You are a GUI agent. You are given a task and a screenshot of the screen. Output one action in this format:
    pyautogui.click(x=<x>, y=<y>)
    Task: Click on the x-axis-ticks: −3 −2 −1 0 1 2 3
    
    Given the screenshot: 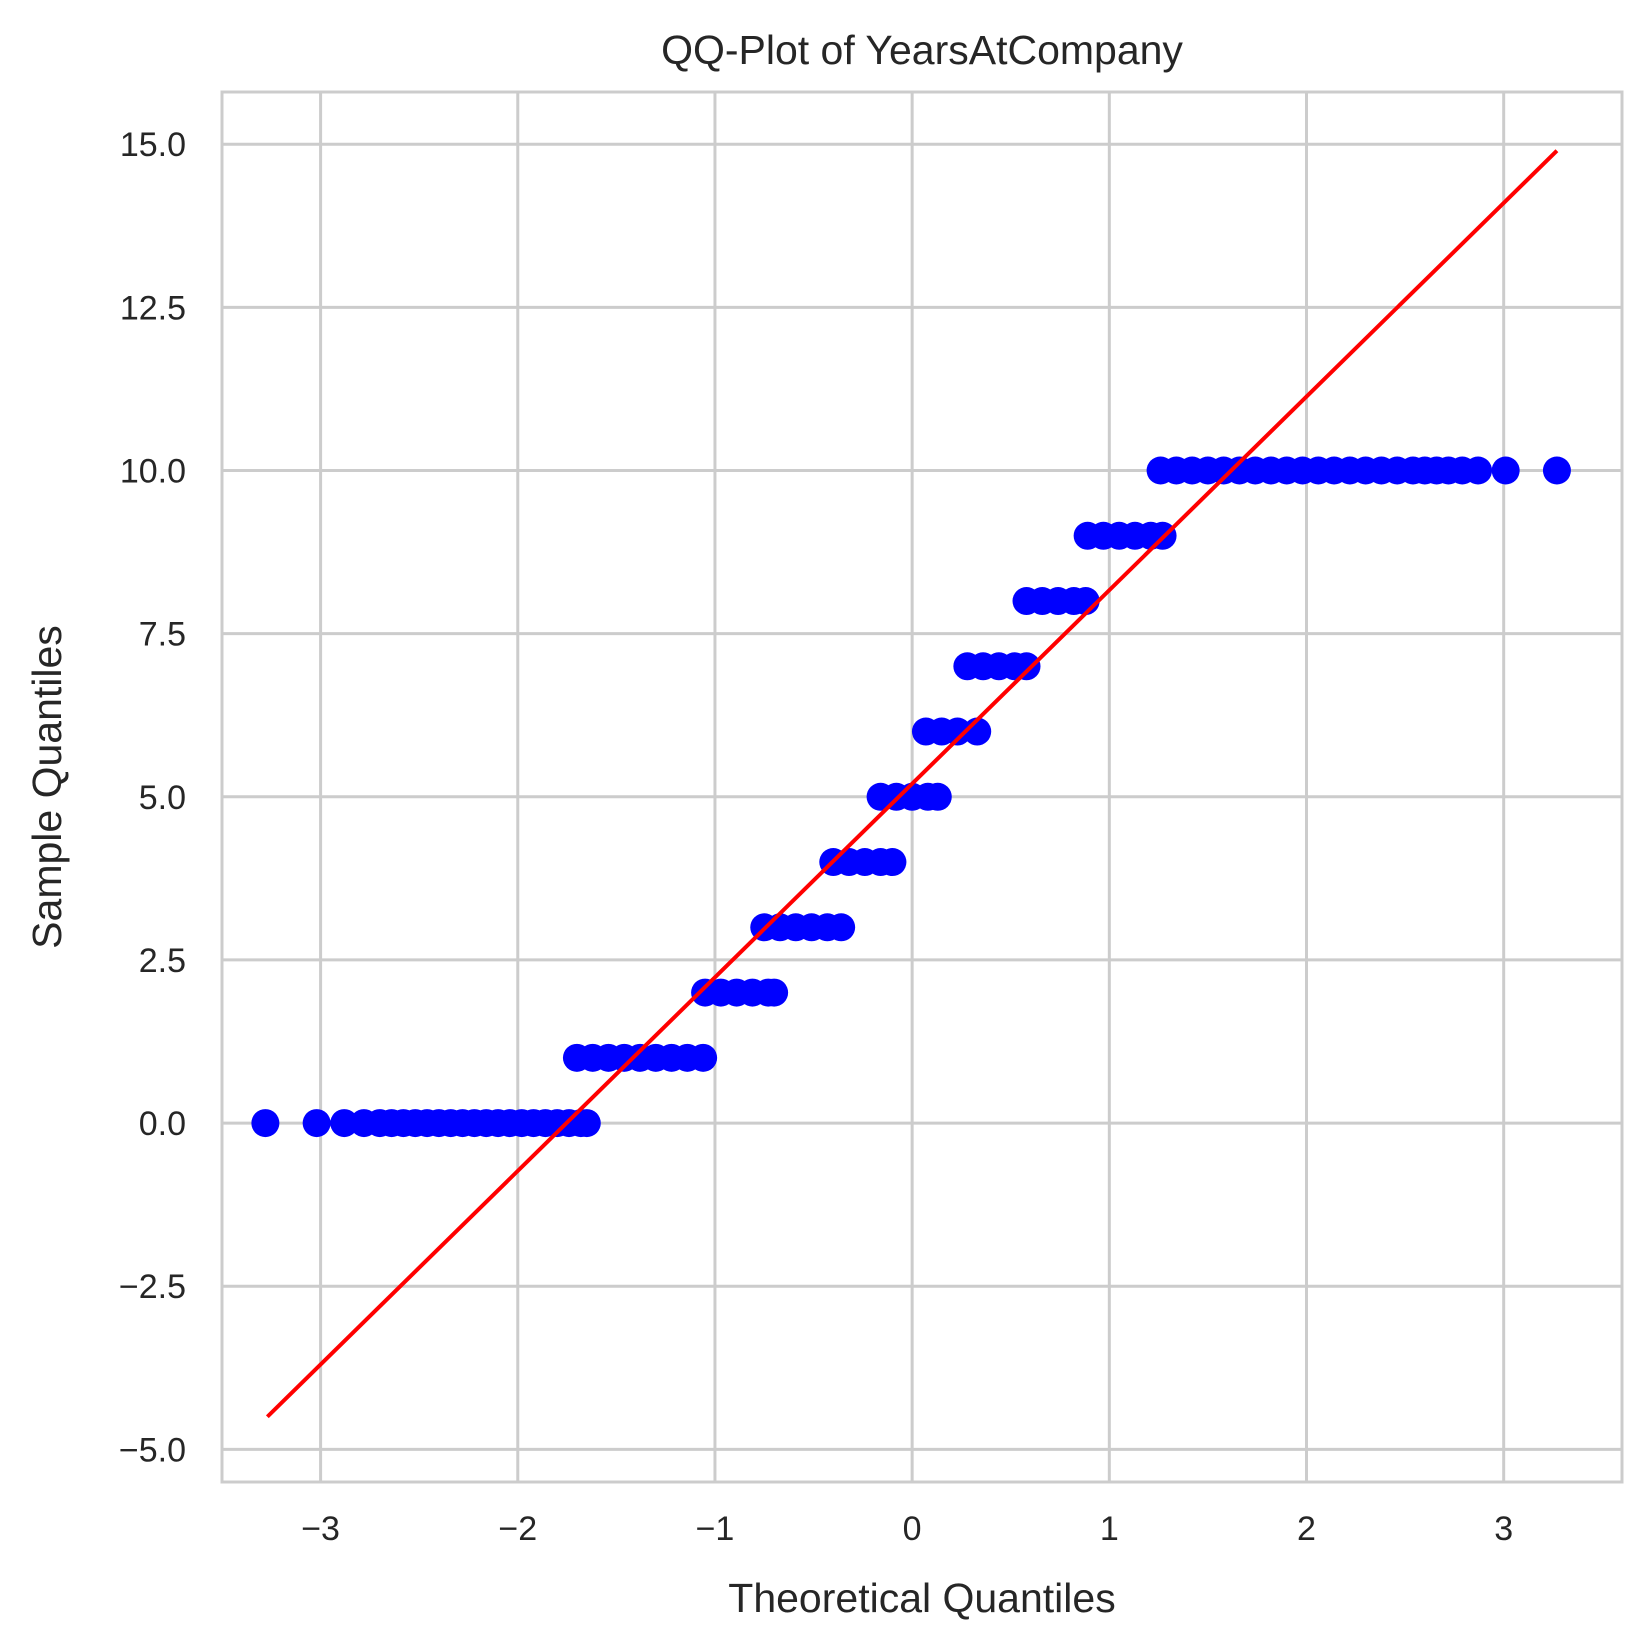 What is the action you would take?
    pyautogui.click(x=907, y=1529)
    